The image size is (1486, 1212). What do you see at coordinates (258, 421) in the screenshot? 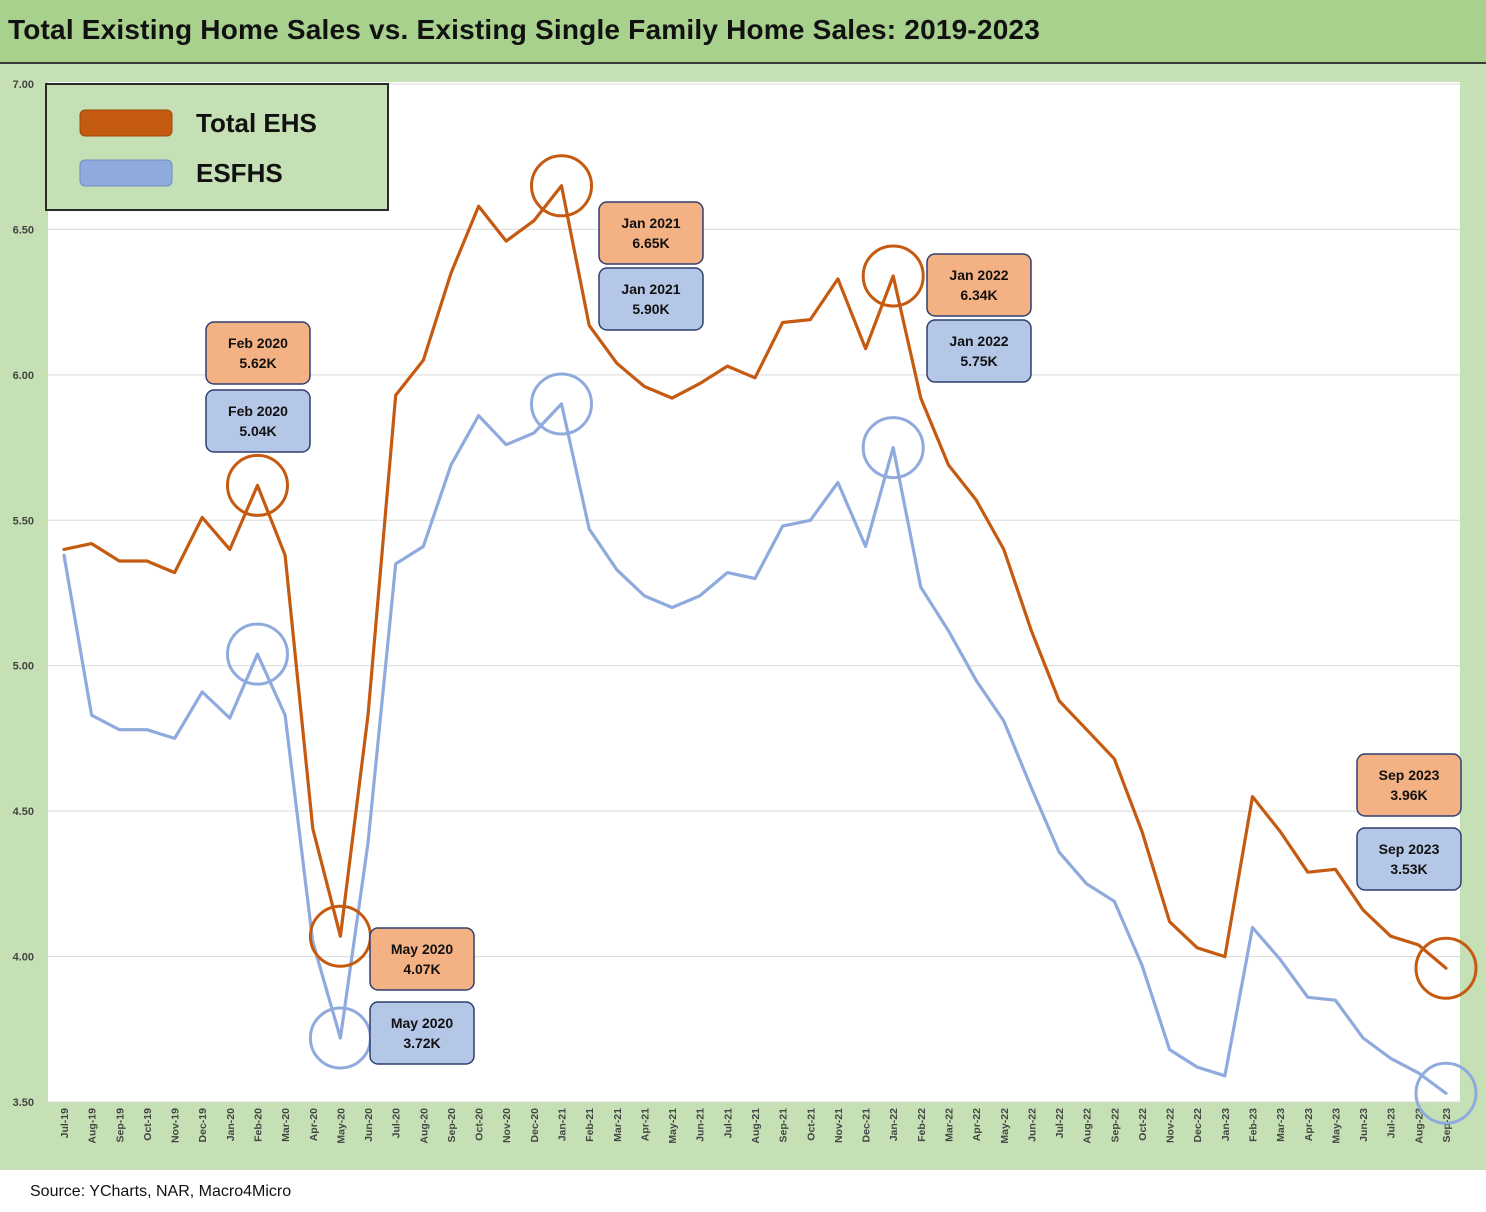
I see `annotation-box-esfhs: Feb 2020 5.04K` at bounding box center [258, 421].